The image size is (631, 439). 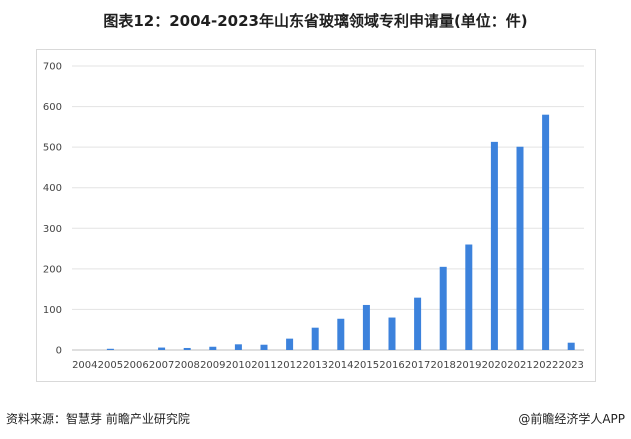 What do you see at coordinates (264, 347) in the screenshot?
I see `bar-2011` at bounding box center [264, 347].